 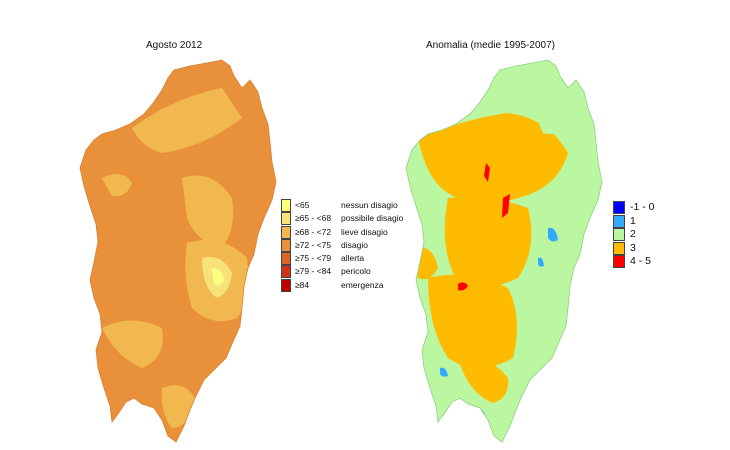 I want to click on legend-label: pericolo, so click(x=356, y=271).